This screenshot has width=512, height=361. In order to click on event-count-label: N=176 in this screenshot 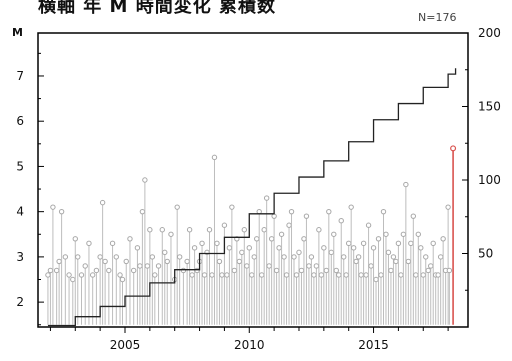, I will do `click(437, 17)`.